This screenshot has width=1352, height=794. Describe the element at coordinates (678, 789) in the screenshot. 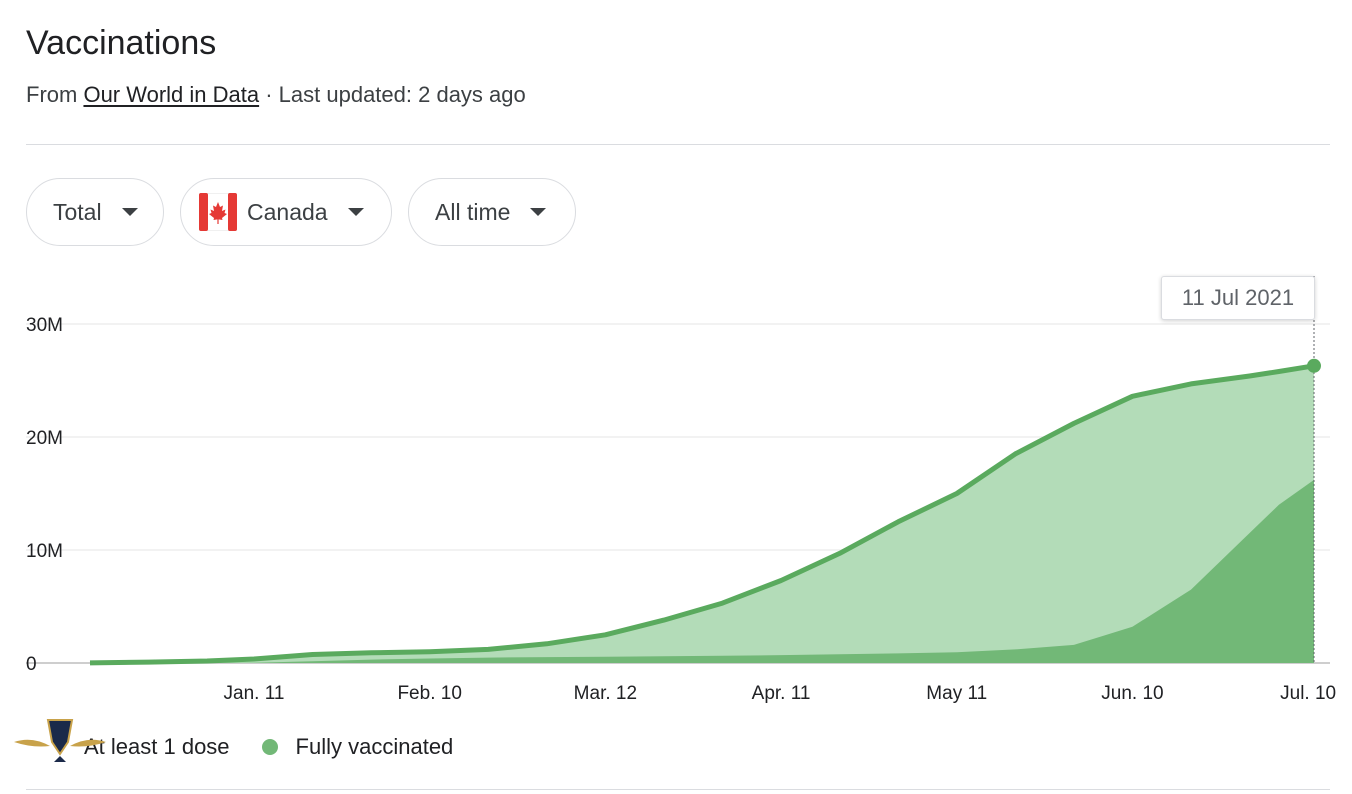

I see `bottom-divider` at that location.